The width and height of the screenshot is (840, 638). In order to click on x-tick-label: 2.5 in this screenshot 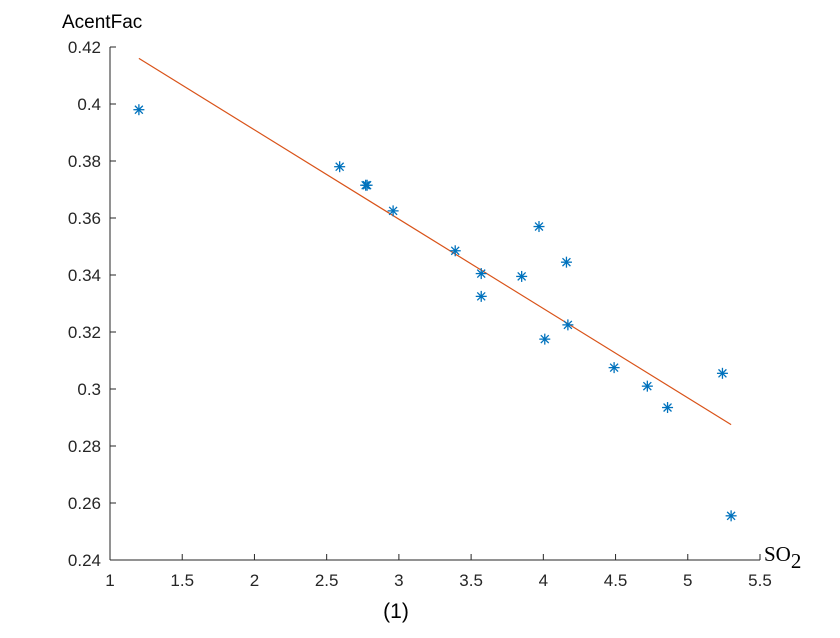, I will do `click(327, 580)`.